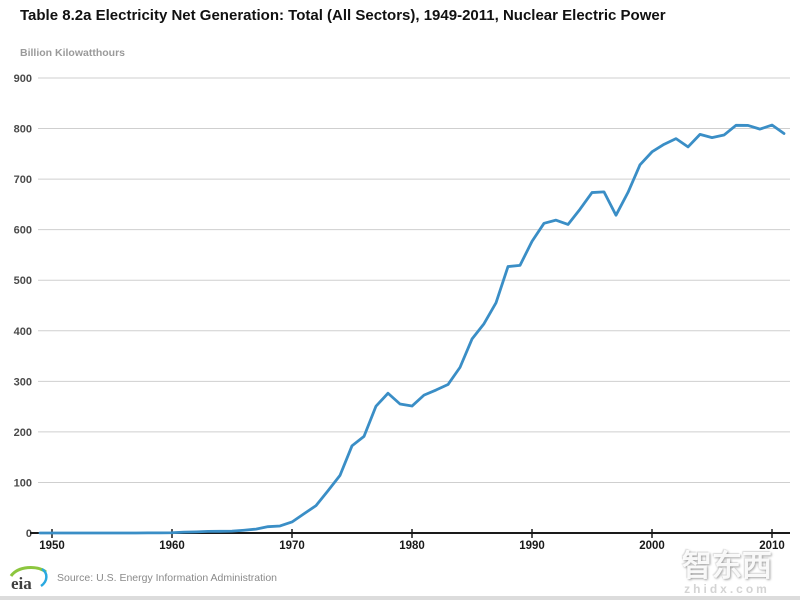 This screenshot has height=600, width=800. I want to click on y-tick-label-200: 200, so click(23, 433).